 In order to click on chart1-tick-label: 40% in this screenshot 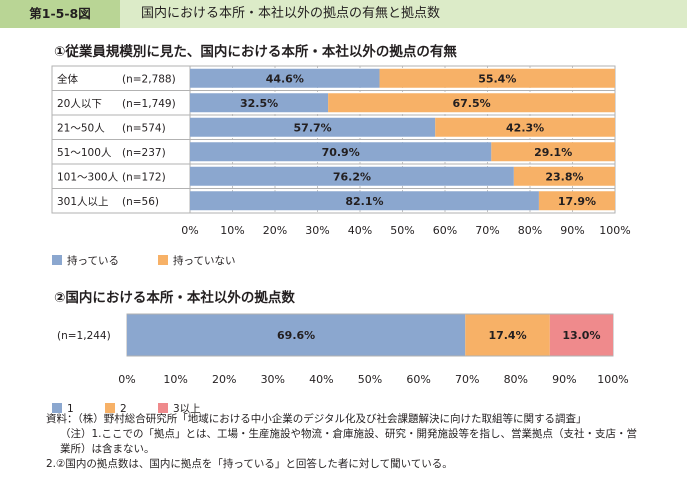, I will do `click(360, 230)`.